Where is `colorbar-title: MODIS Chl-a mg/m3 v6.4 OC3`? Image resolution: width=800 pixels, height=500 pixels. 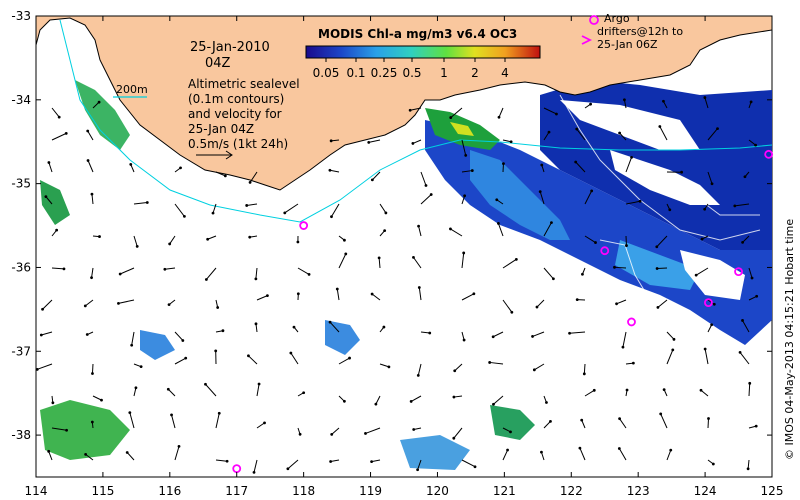 colorbar-title: MODIS Chl-a mg/m3 v6.4 OC3 is located at coordinates (417, 34).